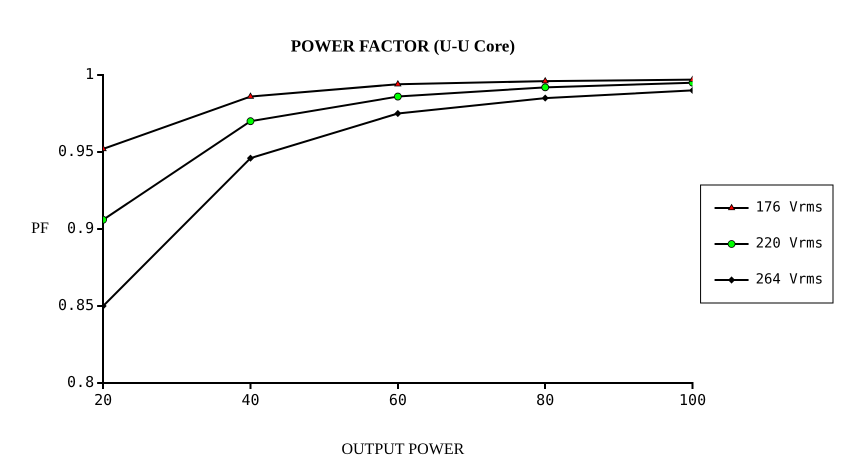 Image resolution: width=848 pixels, height=468 pixels. Describe the element at coordinates (76, 151) in the screenshot. I see `y-tick-label: 0.95` at that location.